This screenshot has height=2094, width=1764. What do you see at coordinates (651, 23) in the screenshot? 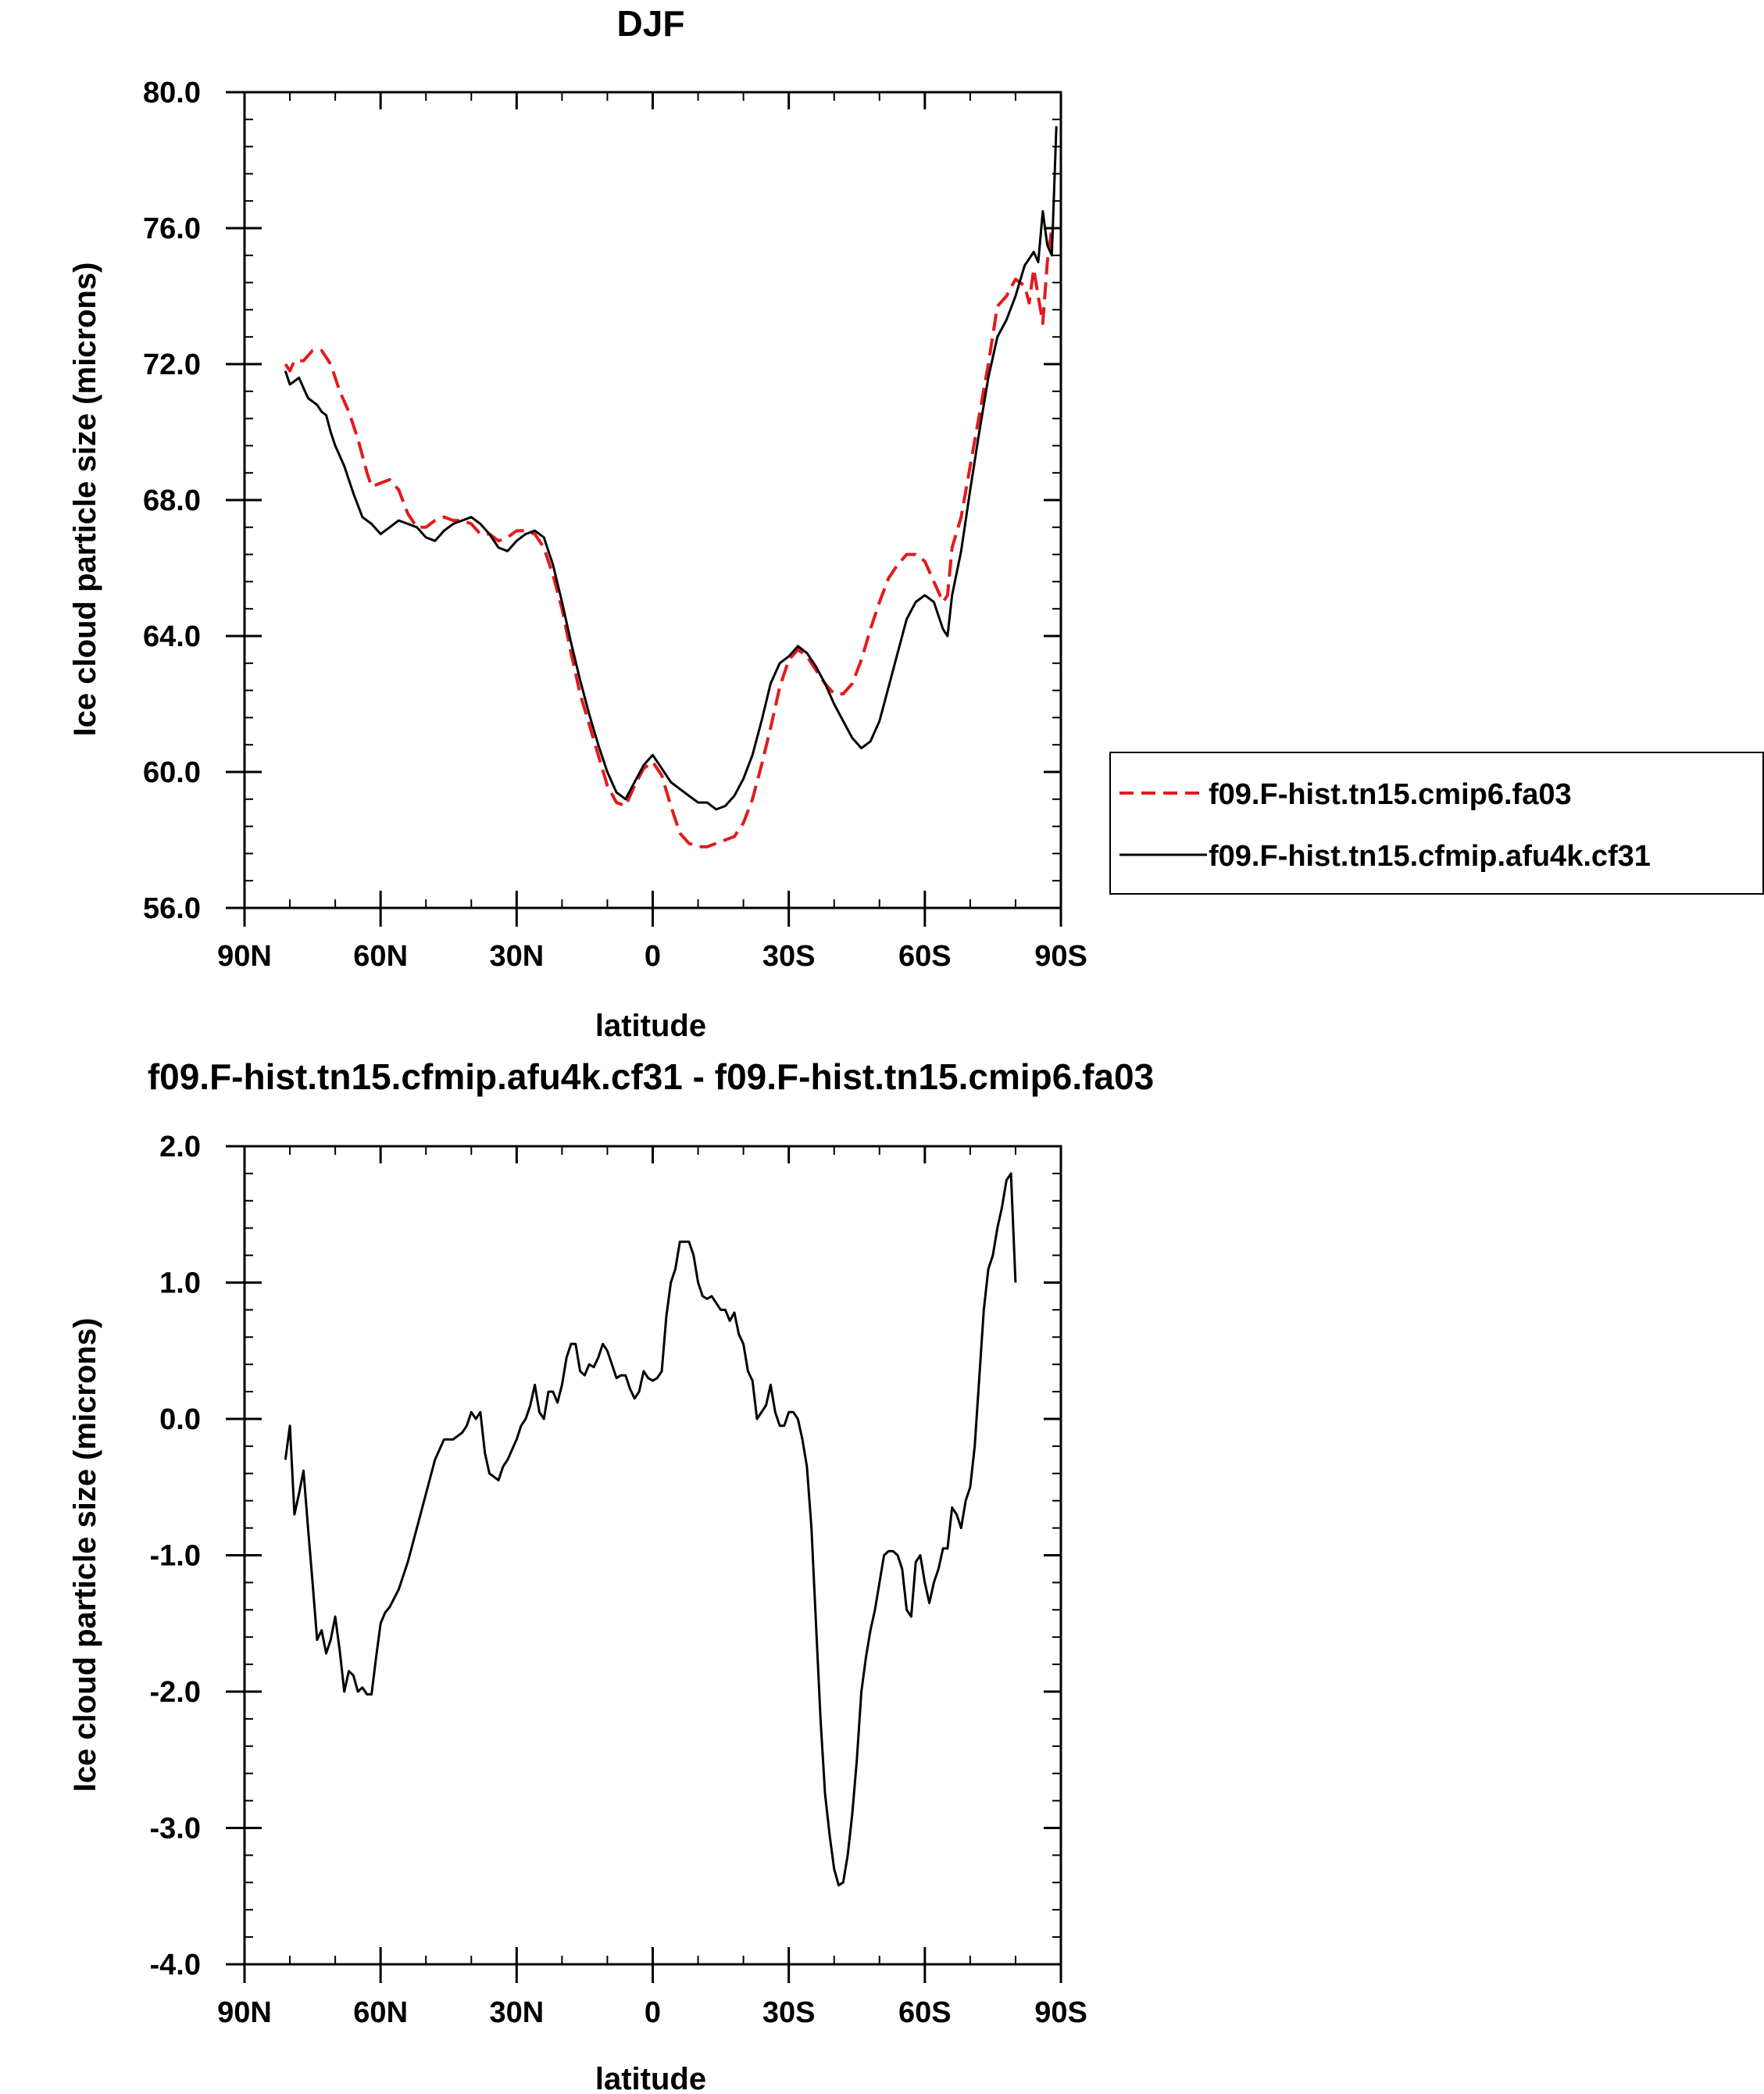
I see `top-chart-title: DJF` at bounding box center [651, 23].